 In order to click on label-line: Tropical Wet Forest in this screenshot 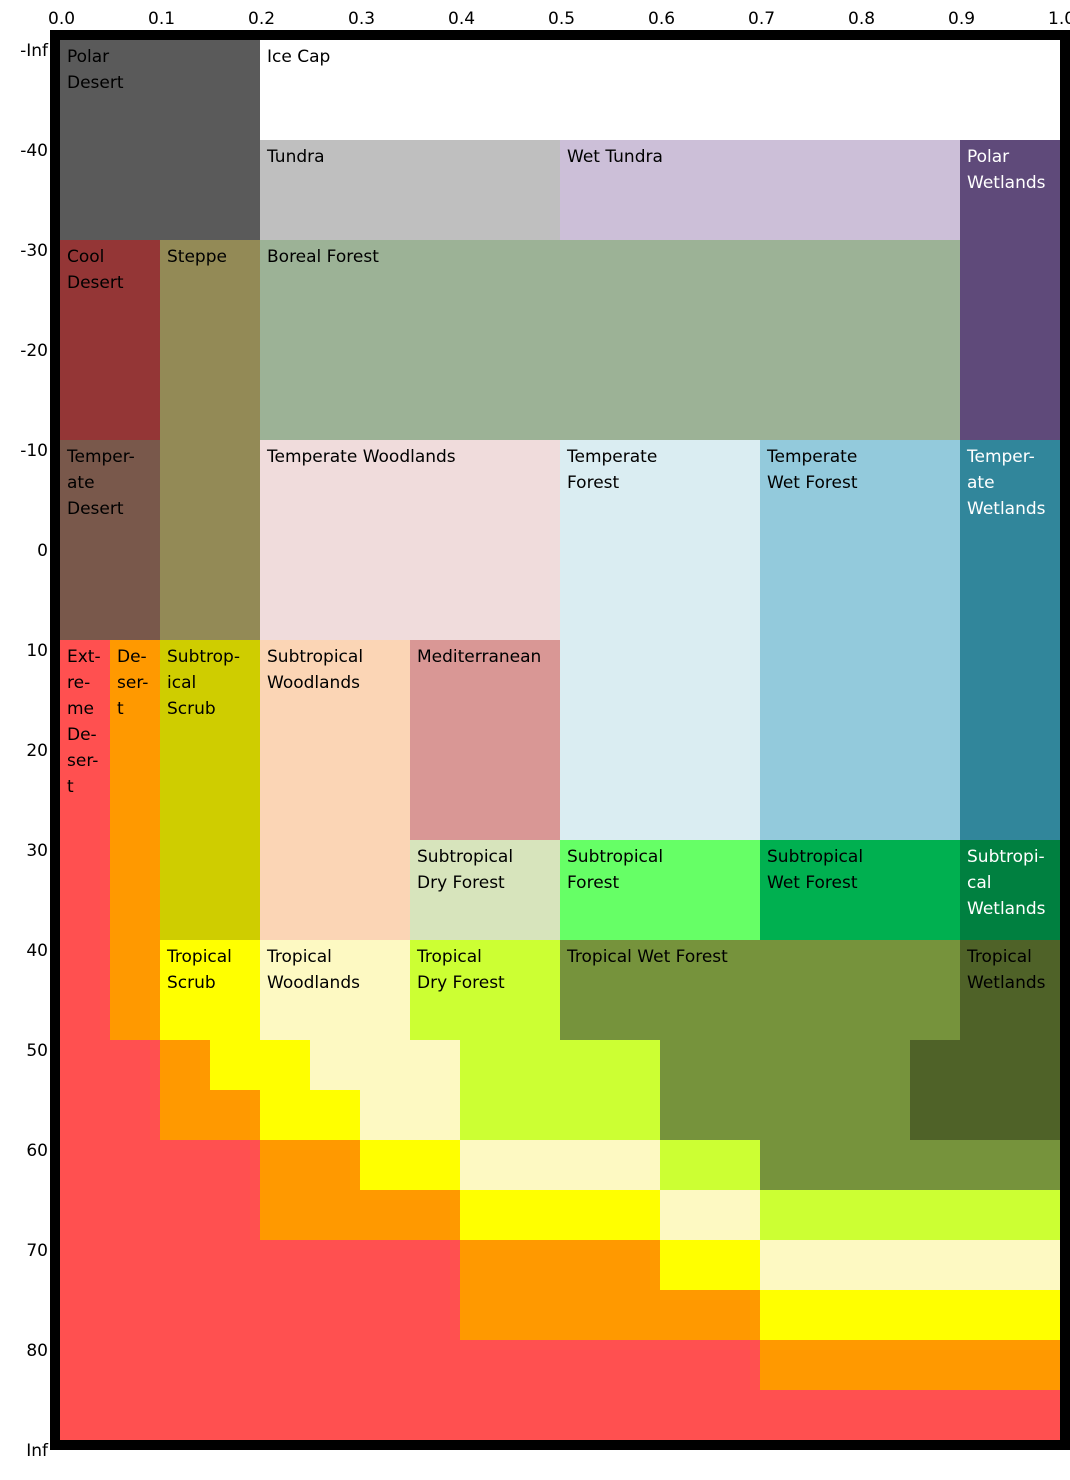, I will do `click(647, 957)`.